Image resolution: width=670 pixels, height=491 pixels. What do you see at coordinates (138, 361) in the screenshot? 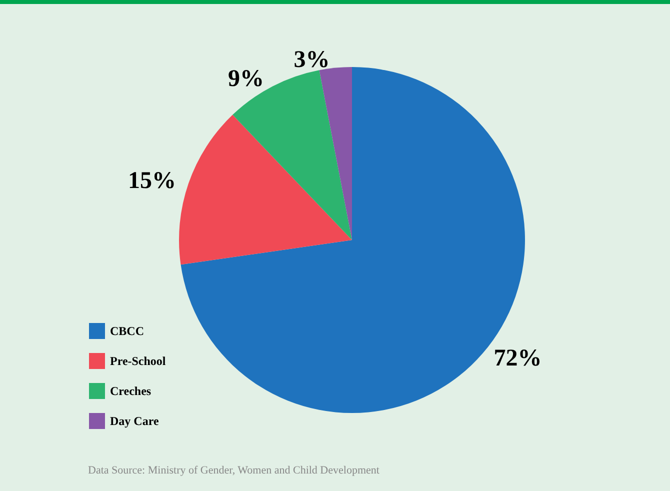
I see `legend-label: Pre-School` at bounding box center [138, 361].